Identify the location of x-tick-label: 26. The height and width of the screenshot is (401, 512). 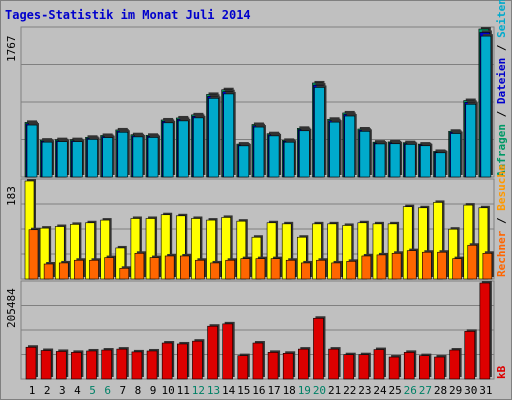
(410, 390).